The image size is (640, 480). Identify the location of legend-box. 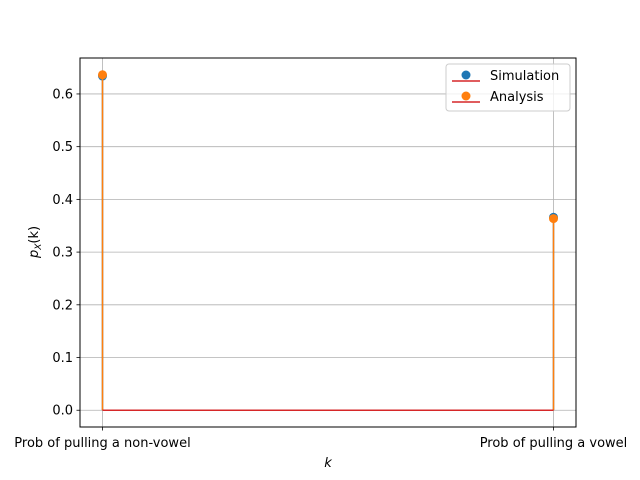
(508, 87).